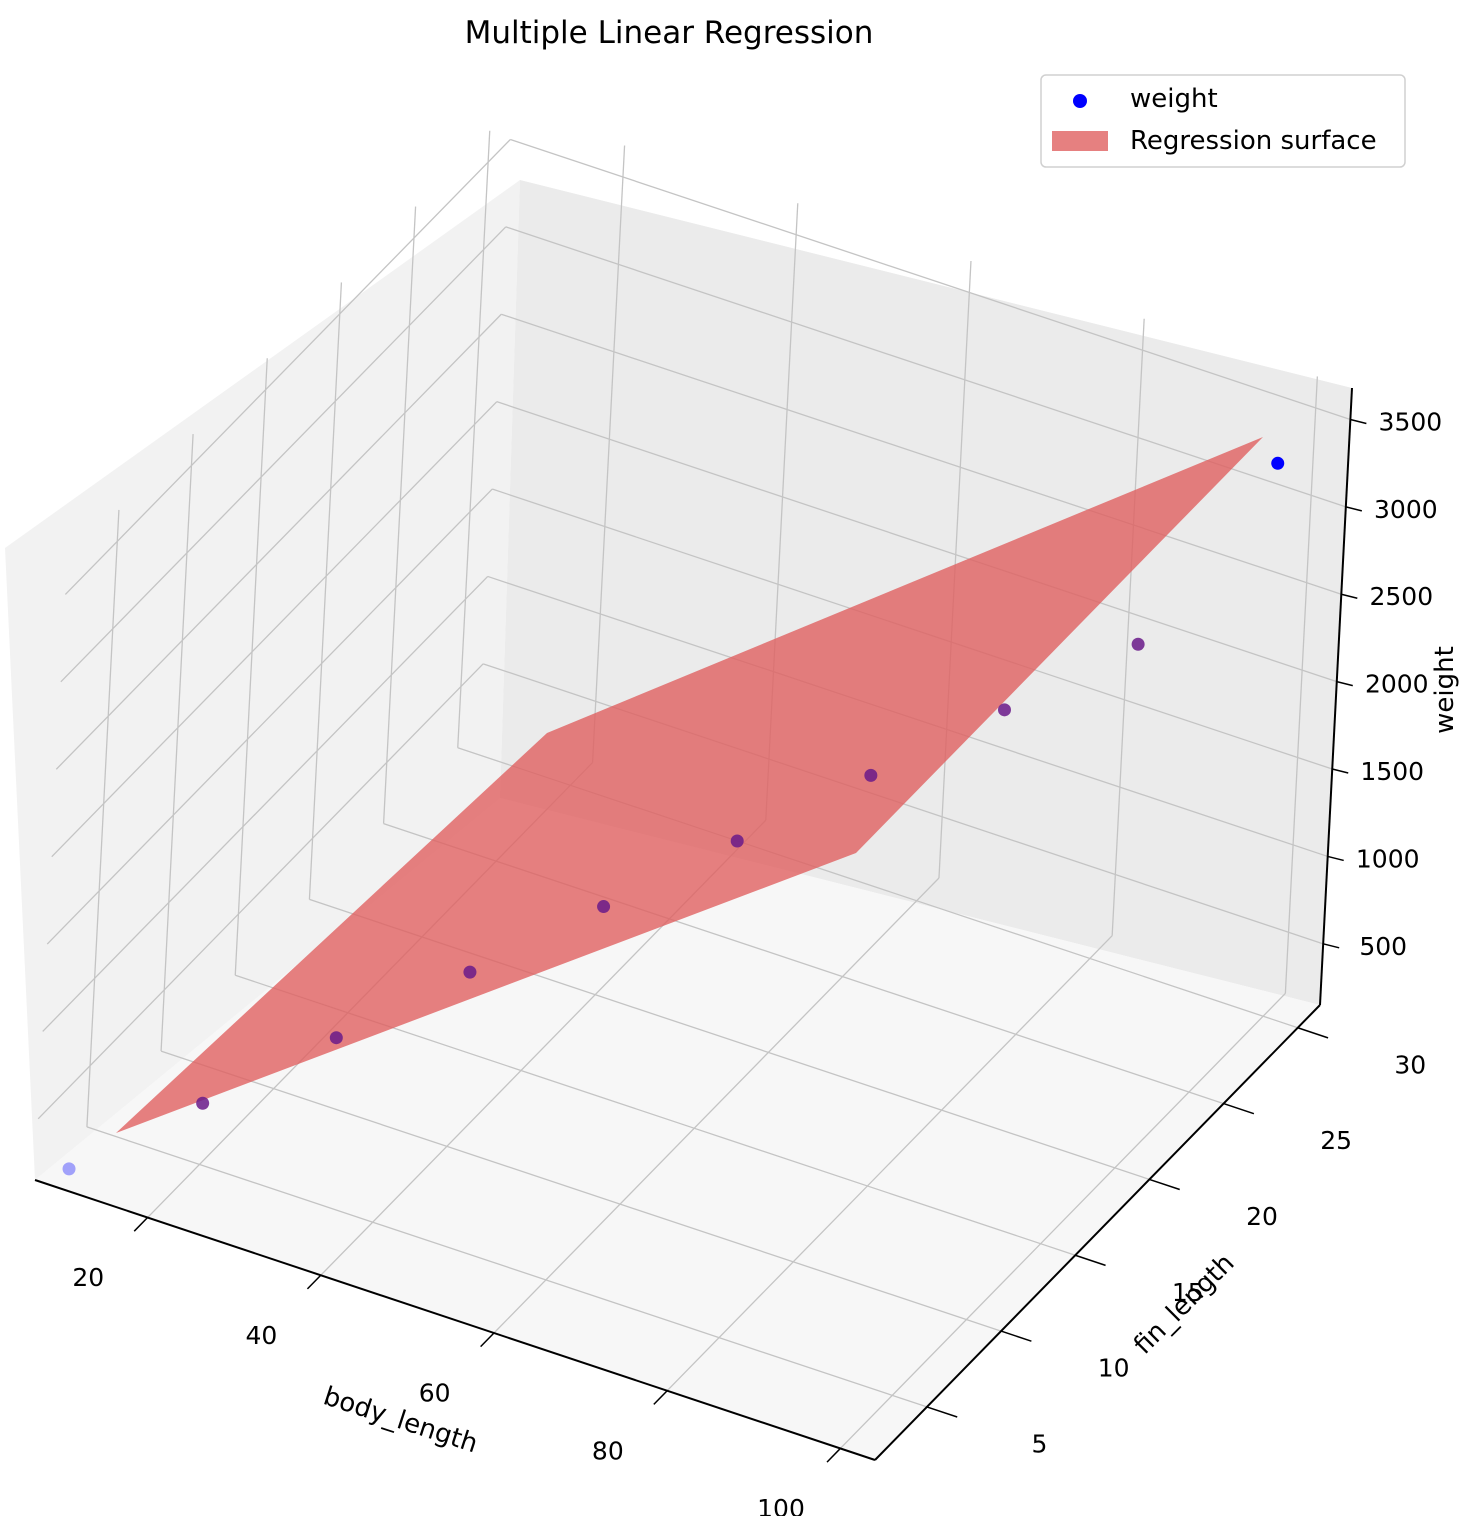  I want to click on z-tick-label: 1500, so click(1392, 771).